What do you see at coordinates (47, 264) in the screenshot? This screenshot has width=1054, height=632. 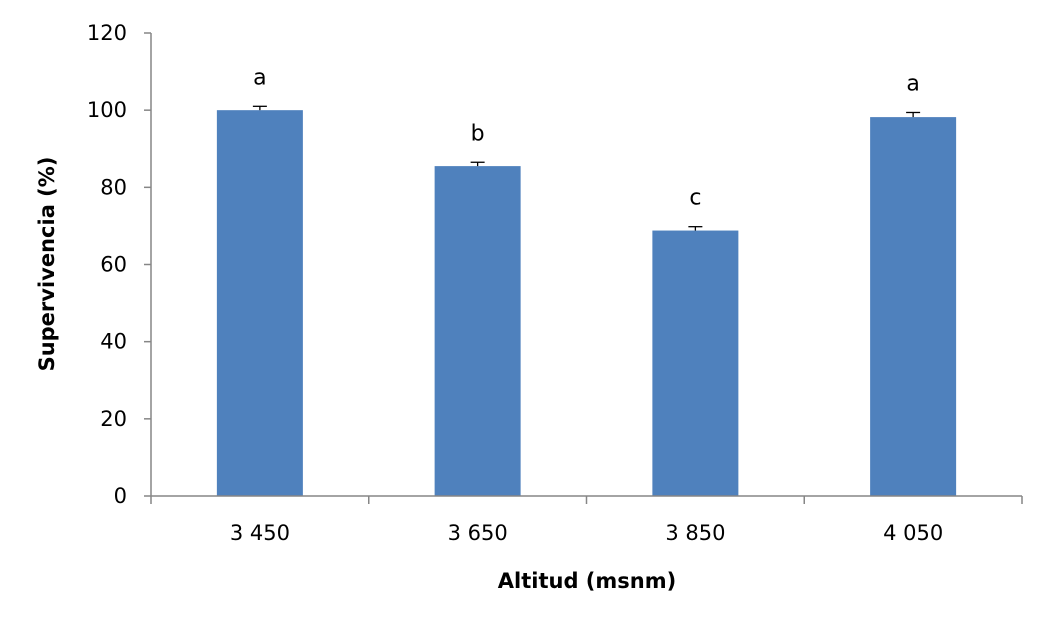 I see `y-axis-title: Supervivencia (%)` at bounding box center [47, 264].